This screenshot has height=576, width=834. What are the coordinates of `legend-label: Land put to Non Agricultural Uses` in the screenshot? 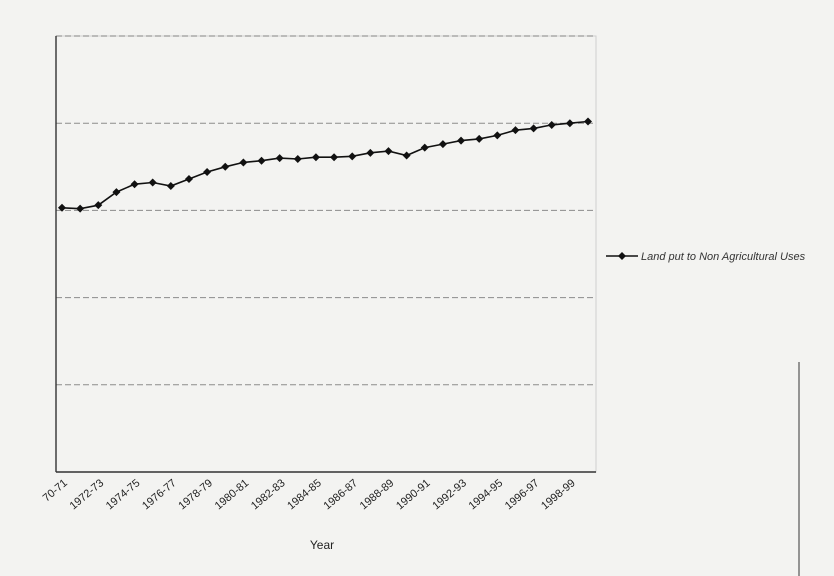 It's located at (723, 257).